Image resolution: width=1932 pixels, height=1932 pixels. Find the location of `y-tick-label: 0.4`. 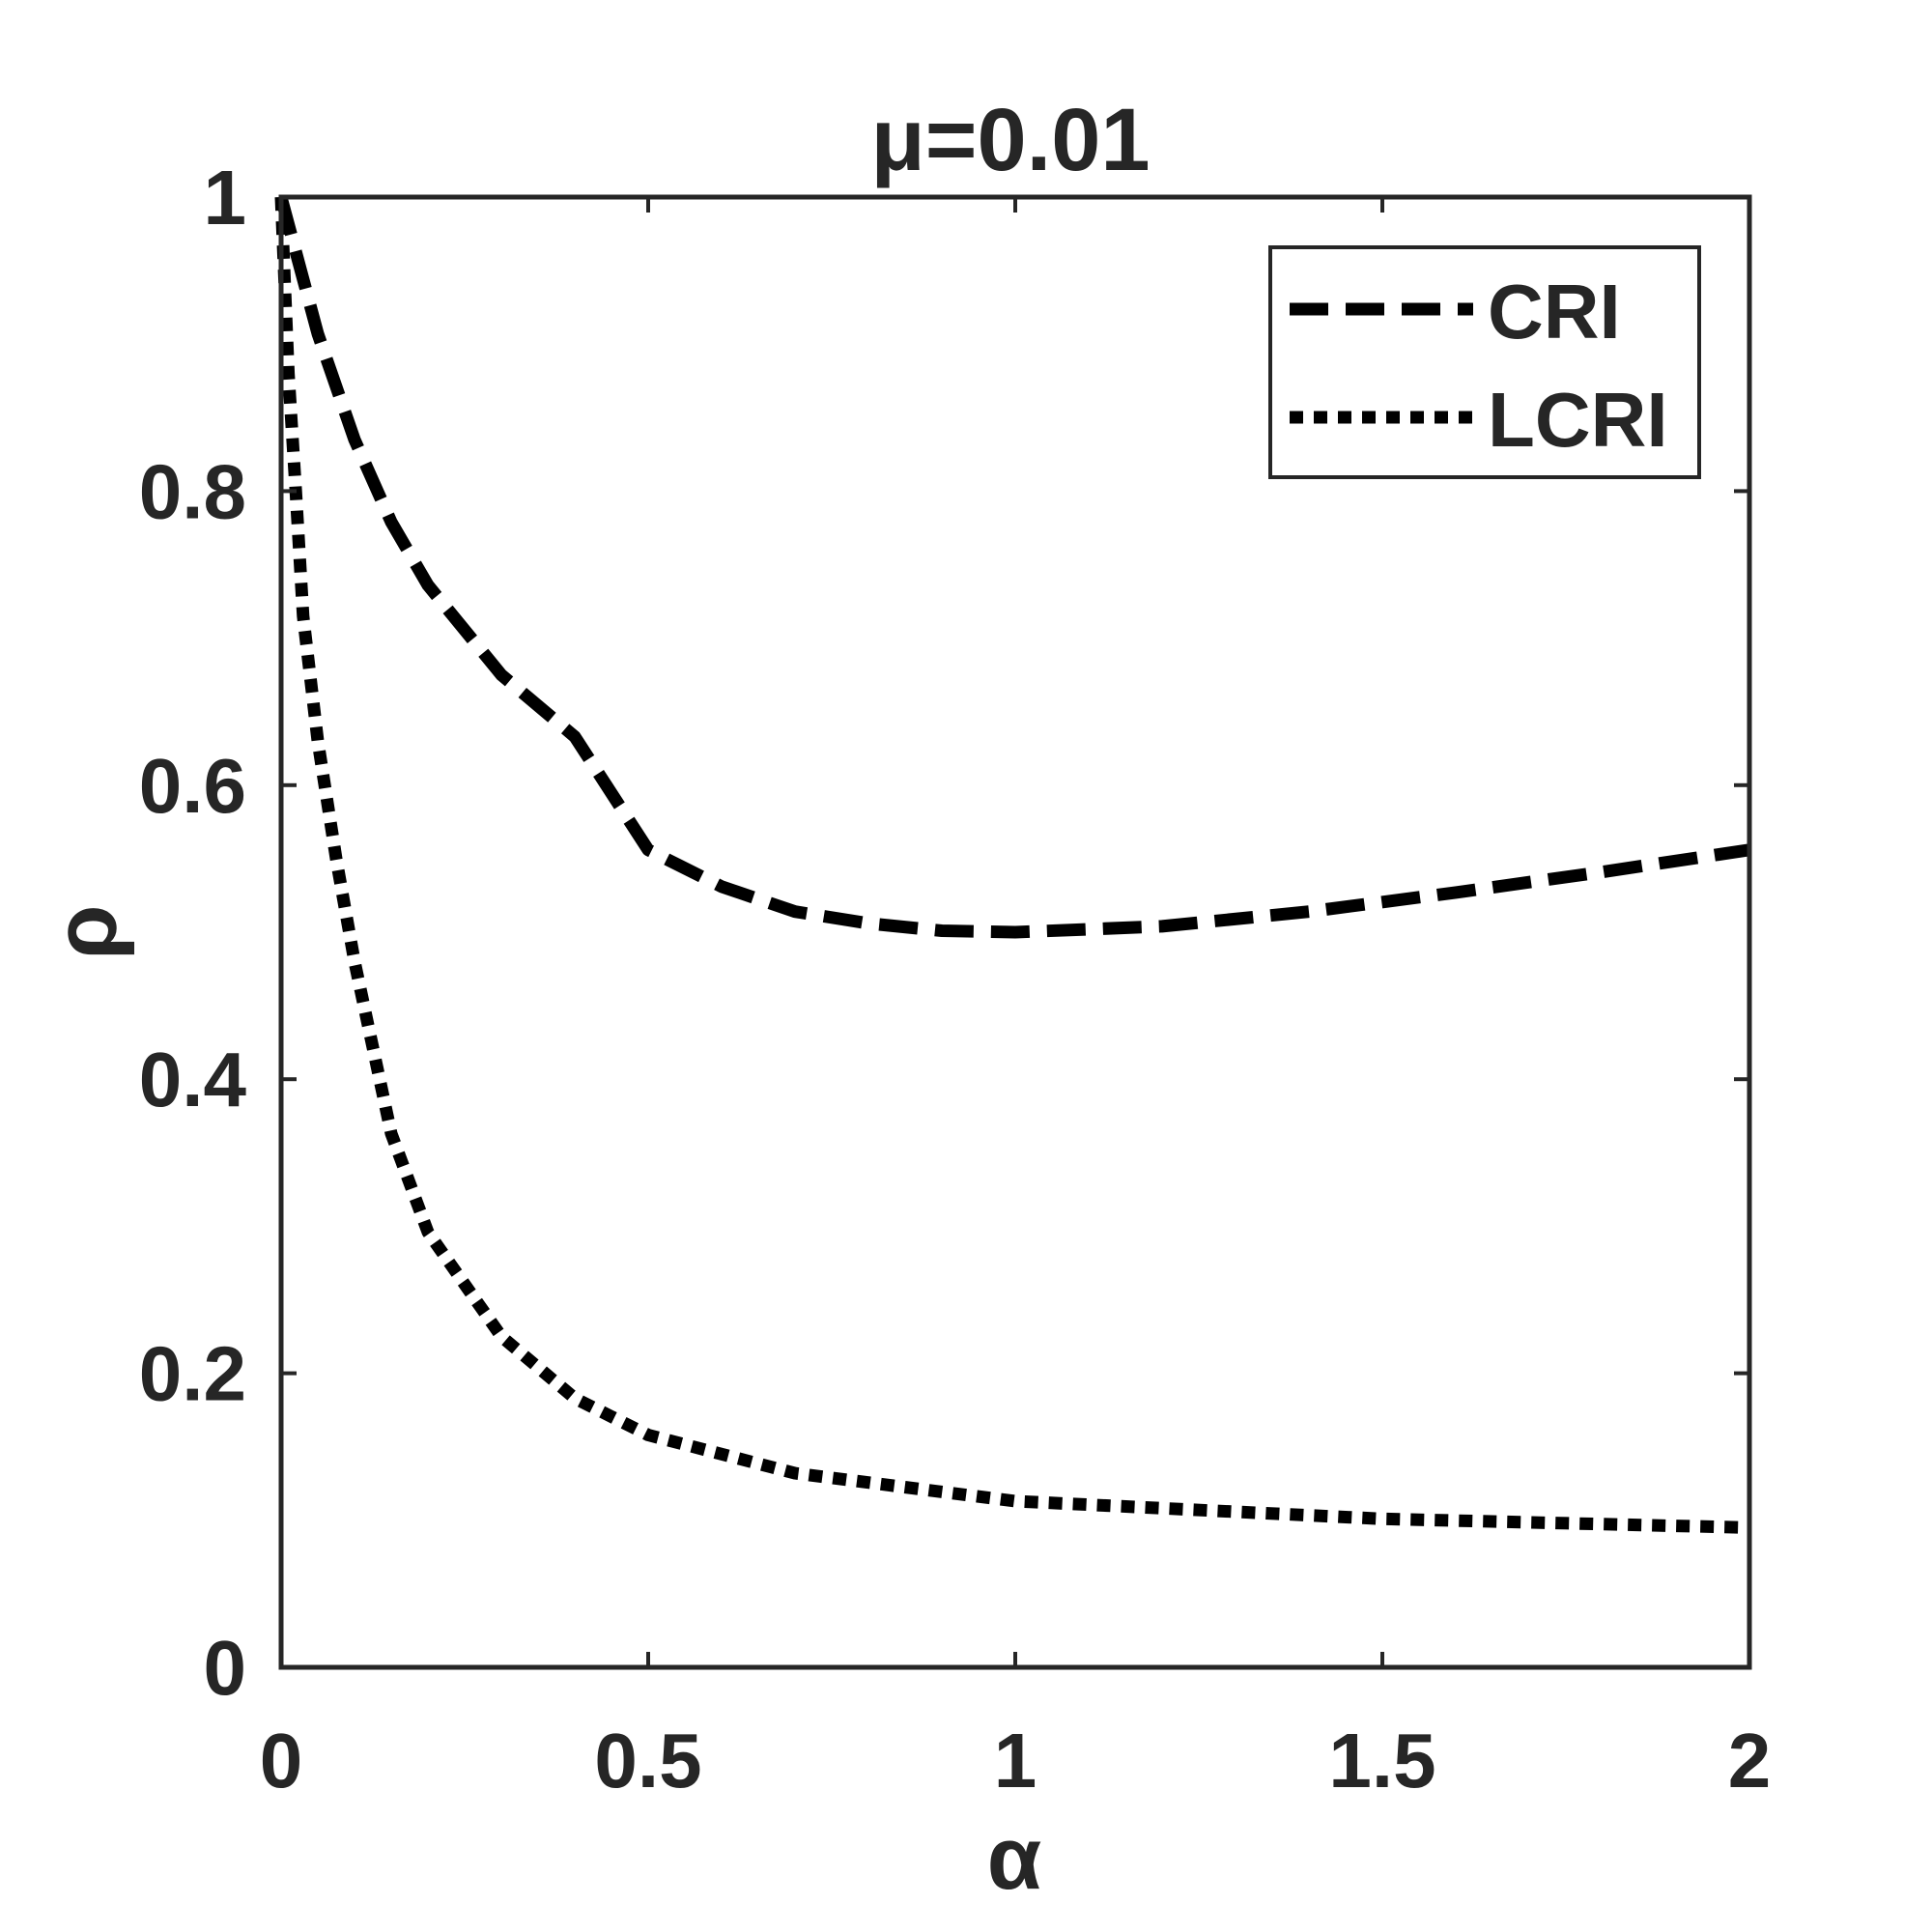

y-tick-label: 0.4 is located at coordinates (193, 1079).